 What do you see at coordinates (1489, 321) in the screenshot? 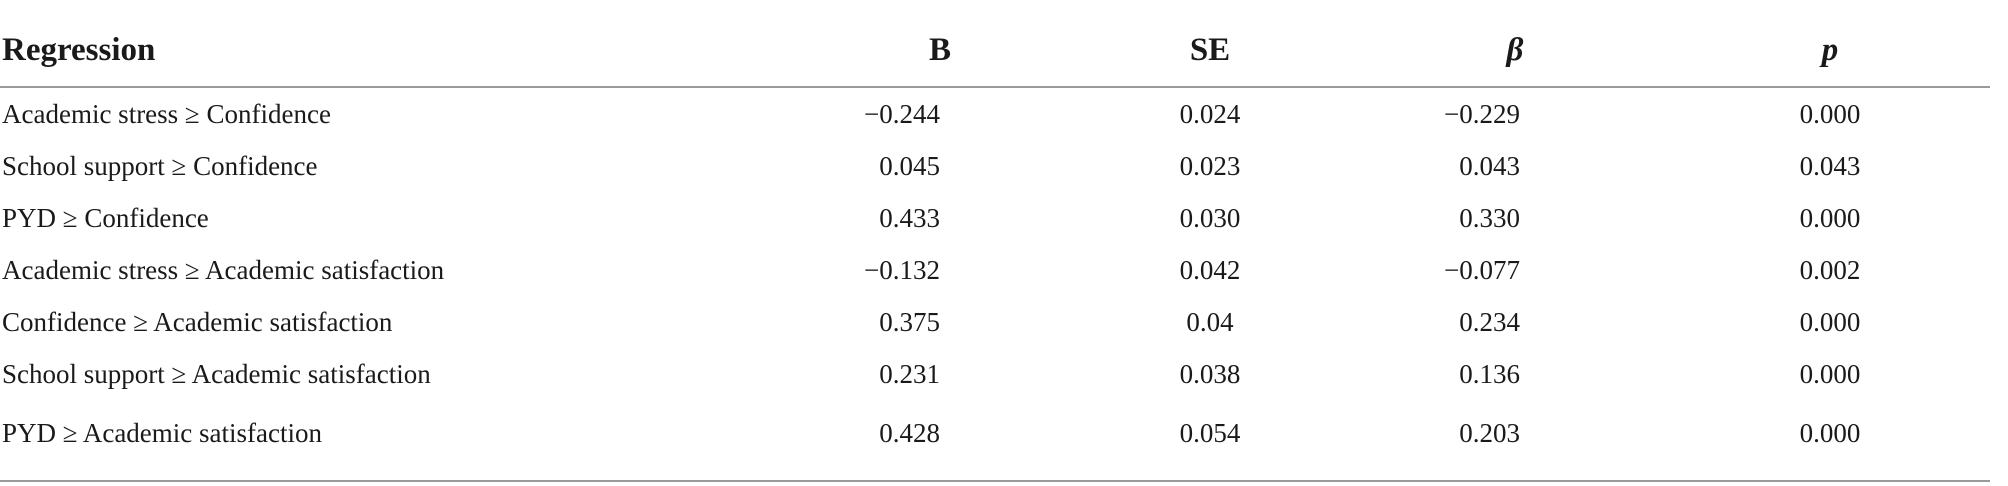
I see `cell-beta: 0.234` at bounding box center [1489, 321].